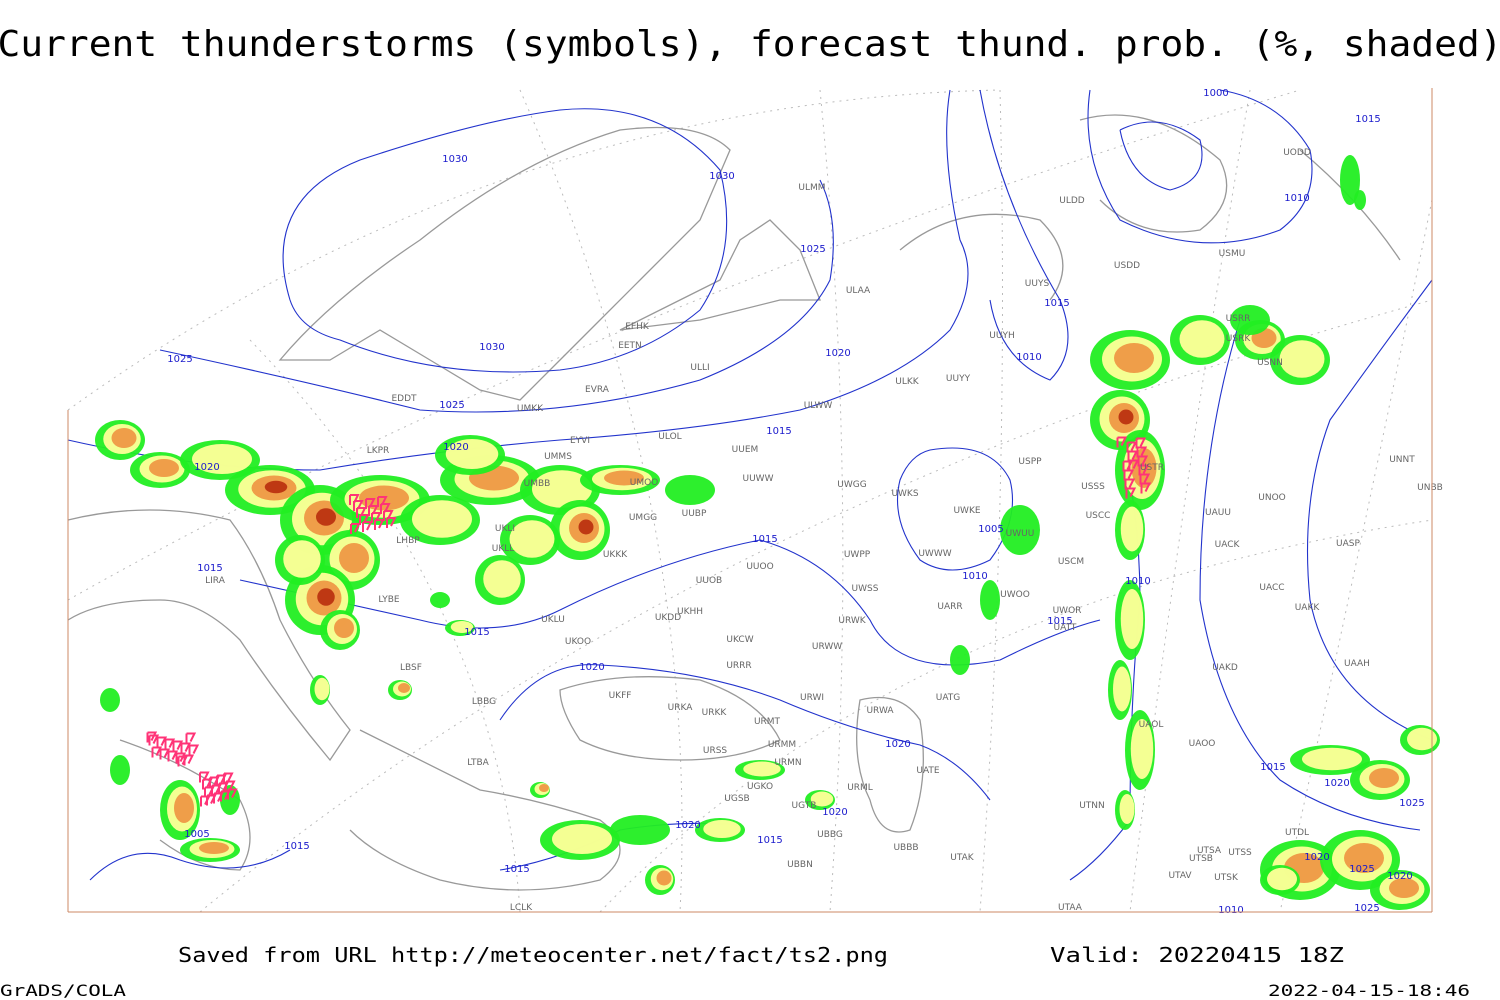 The image size is (1500, 1000). I want to click on station-label: LIRA, so click(215, 581).